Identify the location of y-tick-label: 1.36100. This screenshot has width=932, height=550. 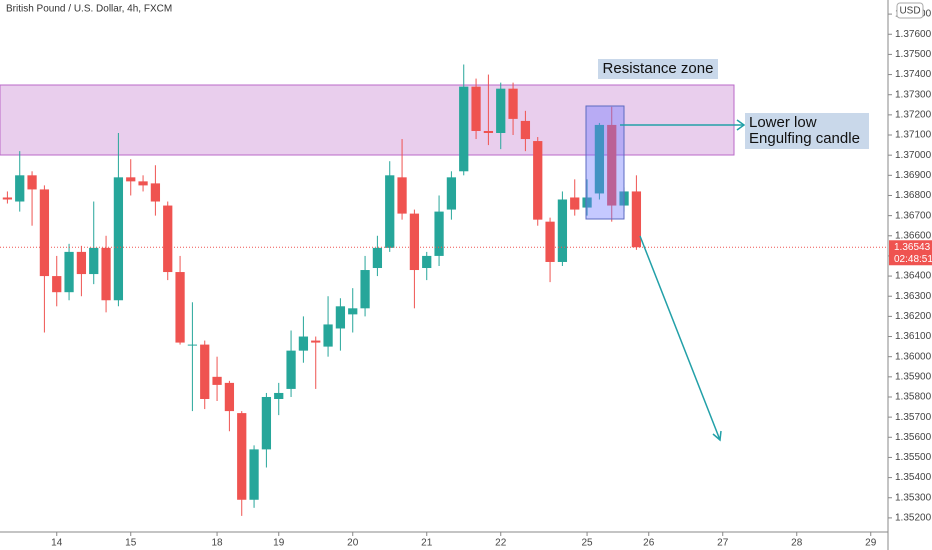
(913, 336).